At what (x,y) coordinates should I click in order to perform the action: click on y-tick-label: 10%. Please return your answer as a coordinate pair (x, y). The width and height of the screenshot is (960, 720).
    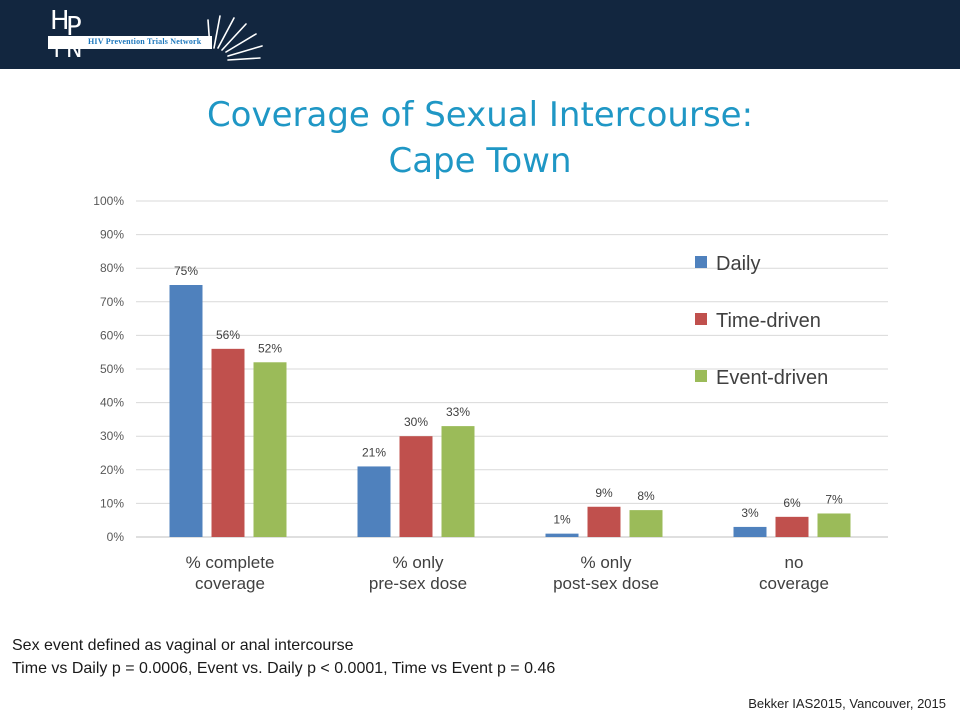
    Looking at the image, I should click on (112, 503).